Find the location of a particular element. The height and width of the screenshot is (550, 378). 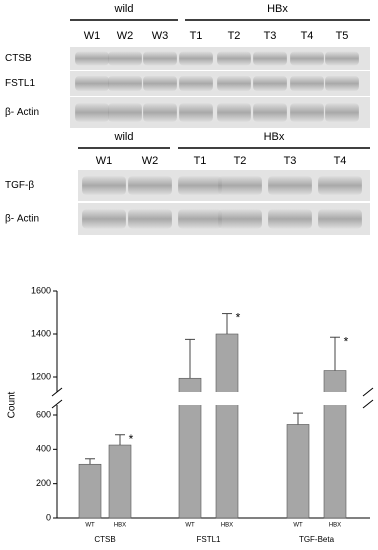

lane-label: T5 is located at coordinates (342, 36).